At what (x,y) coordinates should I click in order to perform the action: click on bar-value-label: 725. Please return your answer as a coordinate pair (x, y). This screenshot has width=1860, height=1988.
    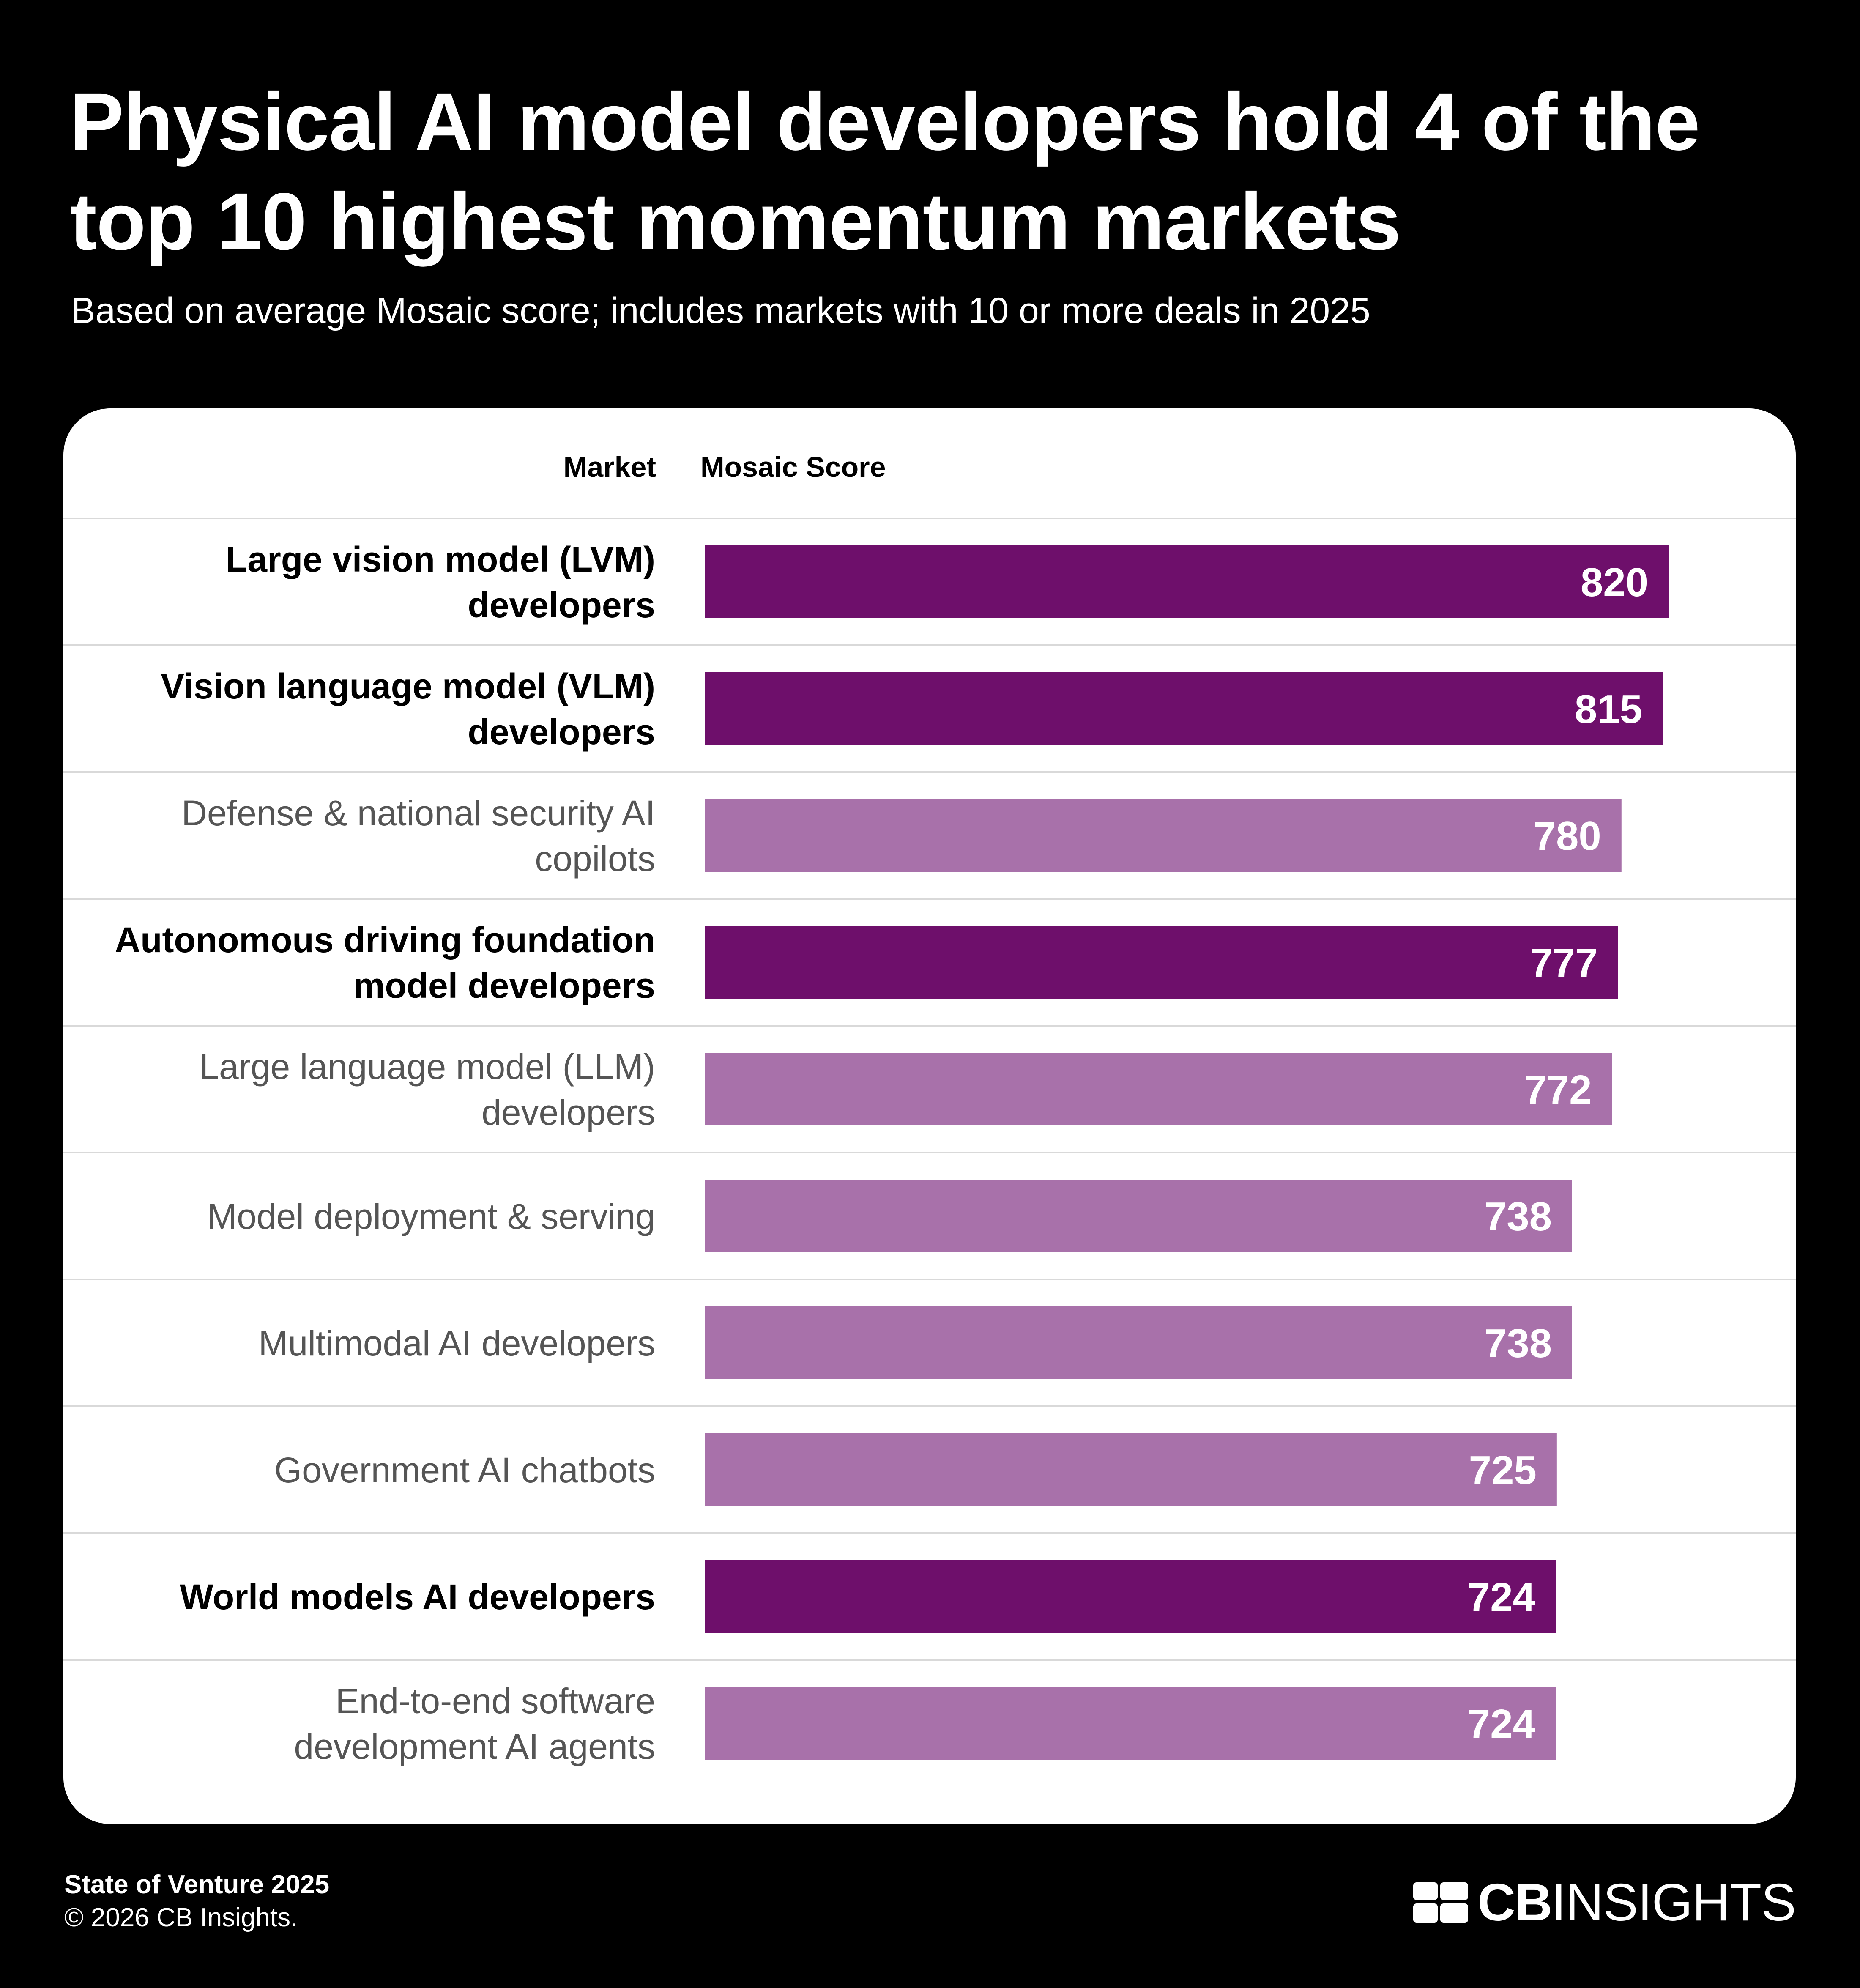
    Looking at the image, I should click on (1503, 1470).